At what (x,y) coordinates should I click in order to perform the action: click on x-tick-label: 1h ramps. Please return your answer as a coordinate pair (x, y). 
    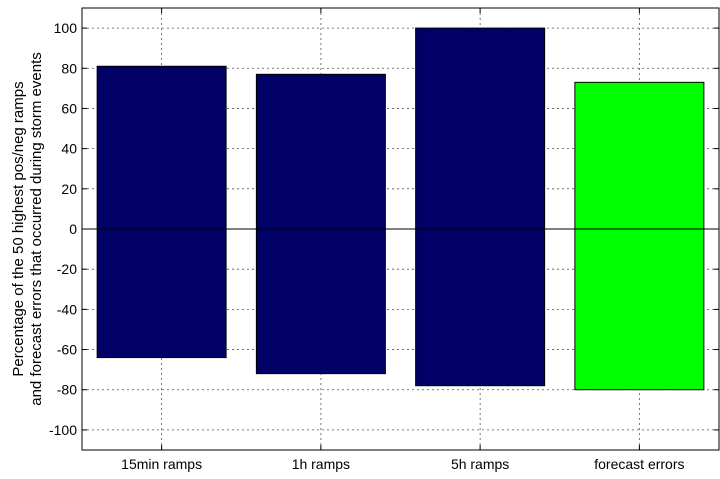
    Looking at the image, I should click on (321, 464).